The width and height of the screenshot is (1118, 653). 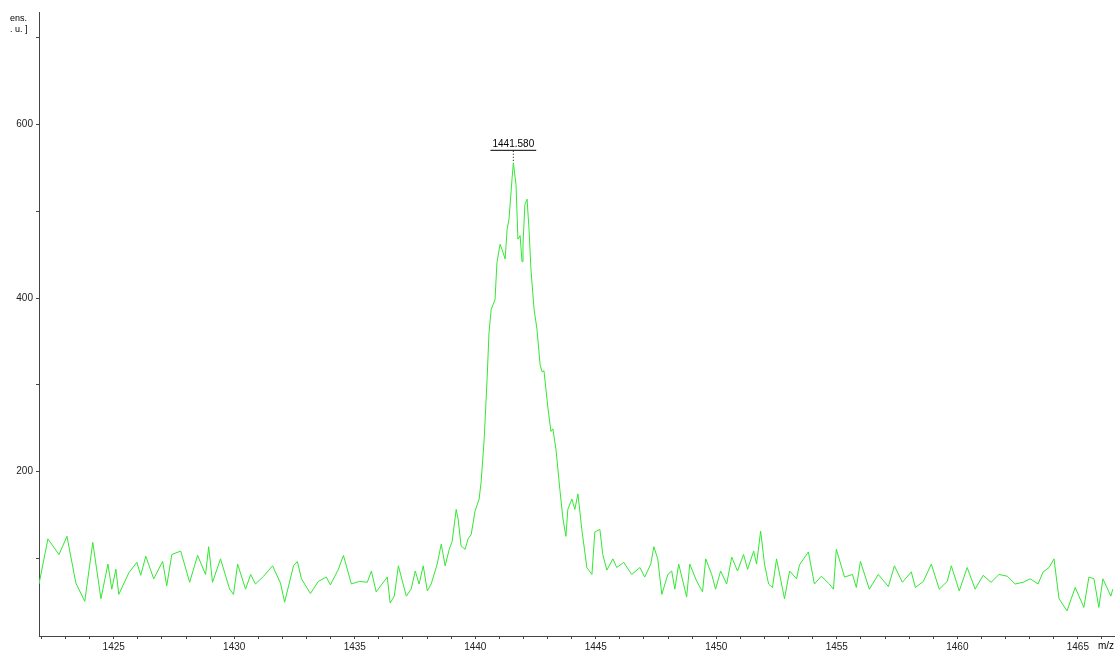 I want to click on x-tick-label: 1460, so click(x=957, y=646).